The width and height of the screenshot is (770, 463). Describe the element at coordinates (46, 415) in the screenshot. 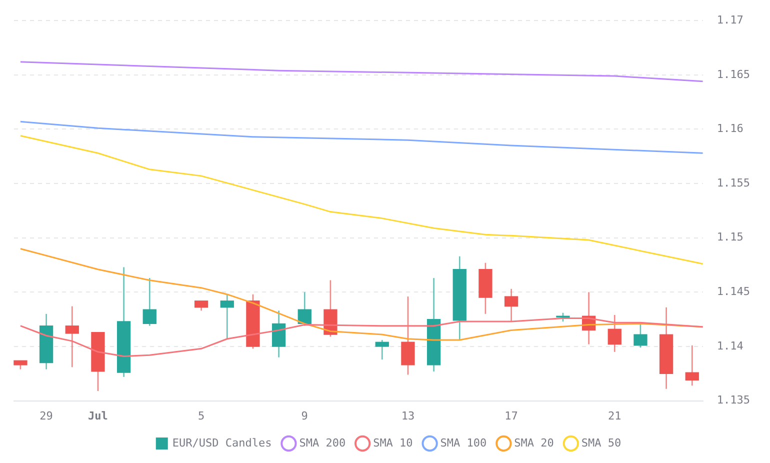

I see `x-tick-label: 29` at that location.